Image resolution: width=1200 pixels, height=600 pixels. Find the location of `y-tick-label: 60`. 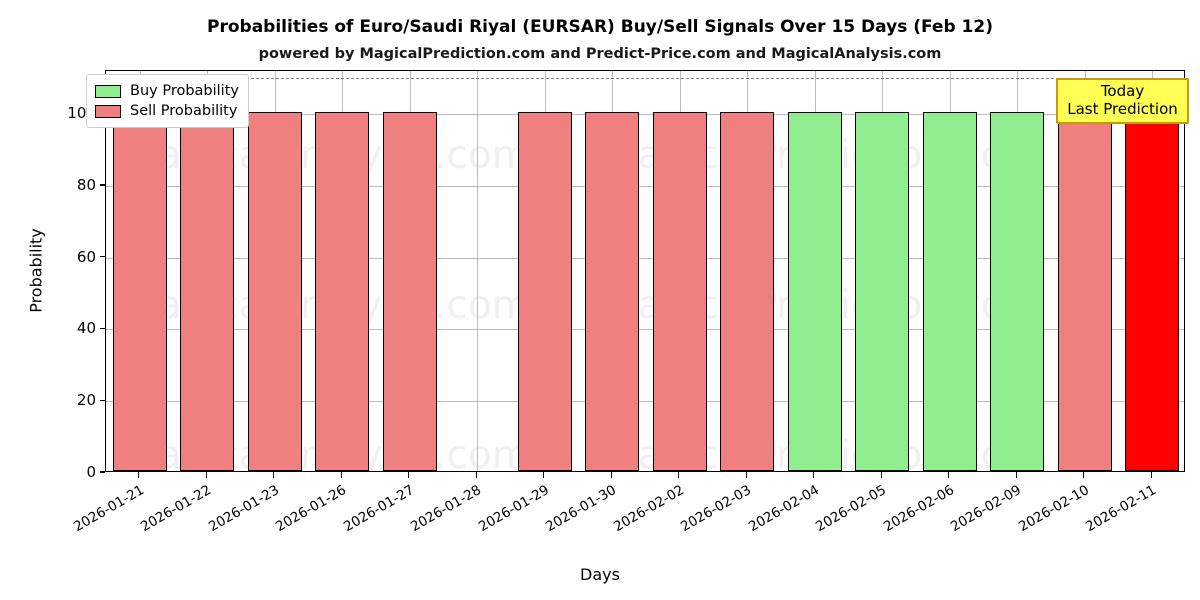

y-tick-label: 60 is located at coordinates (86, 256).